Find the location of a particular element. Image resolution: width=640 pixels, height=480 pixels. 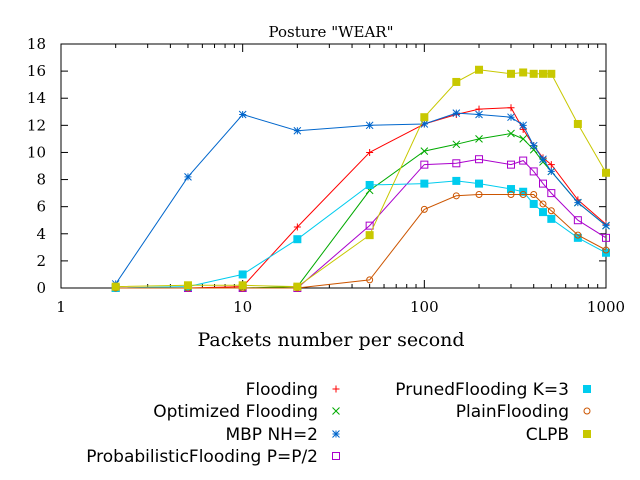

x-tick-label: 100 is located at coordinates (424, 307).